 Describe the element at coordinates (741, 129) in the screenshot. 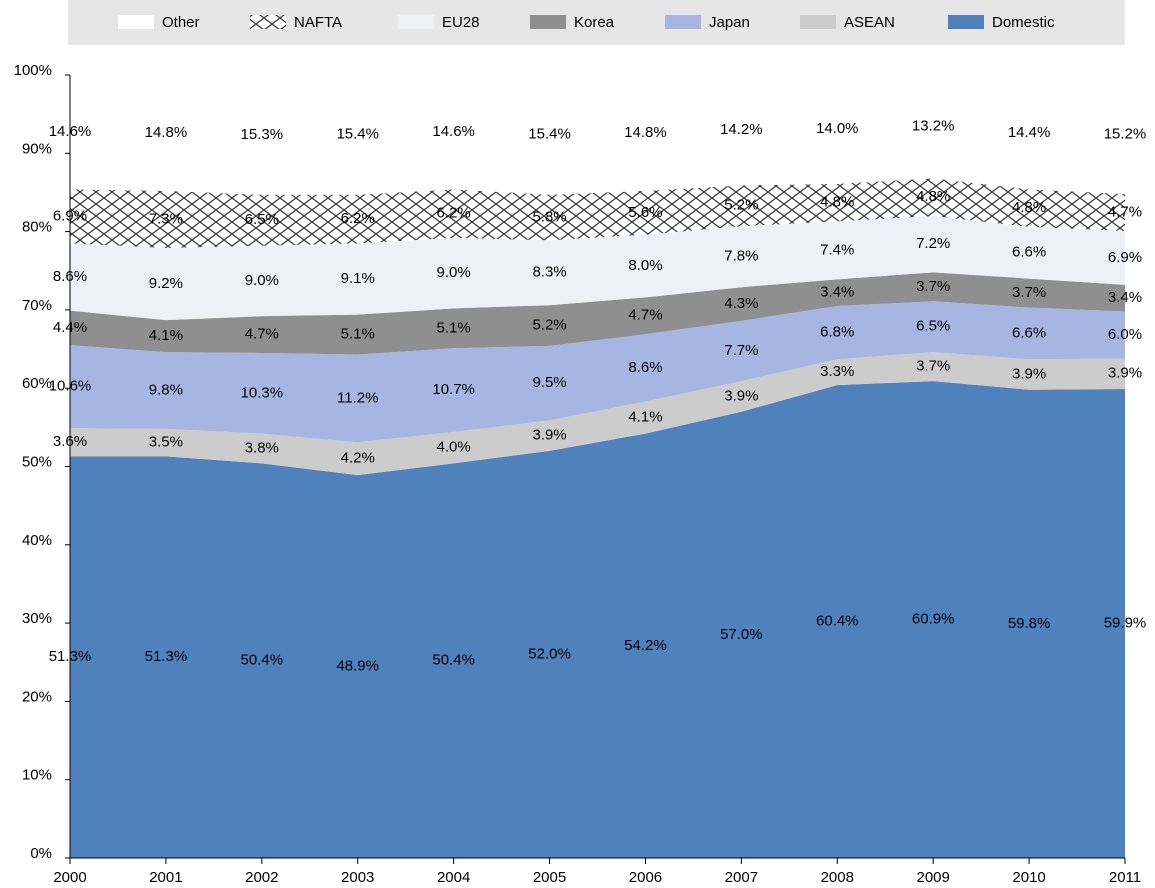

I see `data-label: 14.2%` at that location.